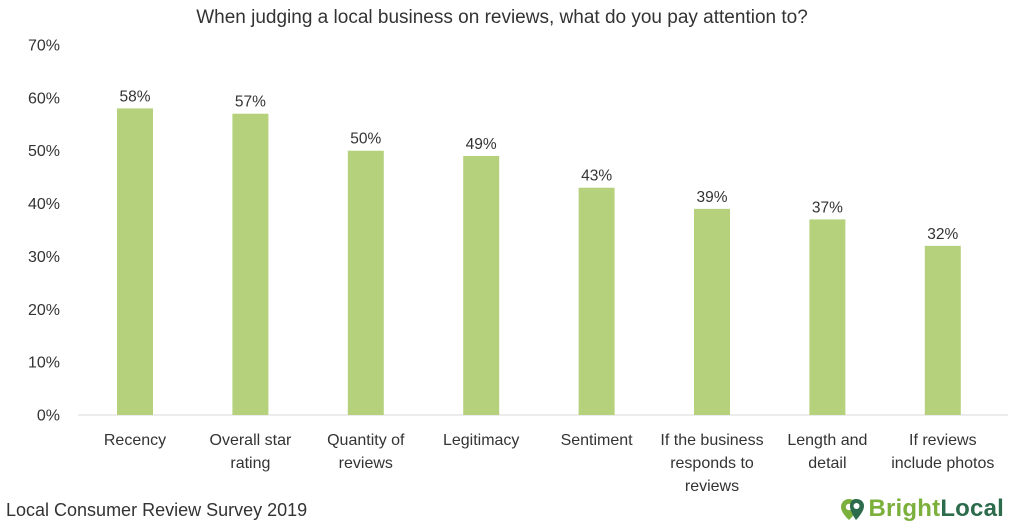 This screenshot has width=1012, height=526. I want to click on category-label-line: detail, so click(827, 463).